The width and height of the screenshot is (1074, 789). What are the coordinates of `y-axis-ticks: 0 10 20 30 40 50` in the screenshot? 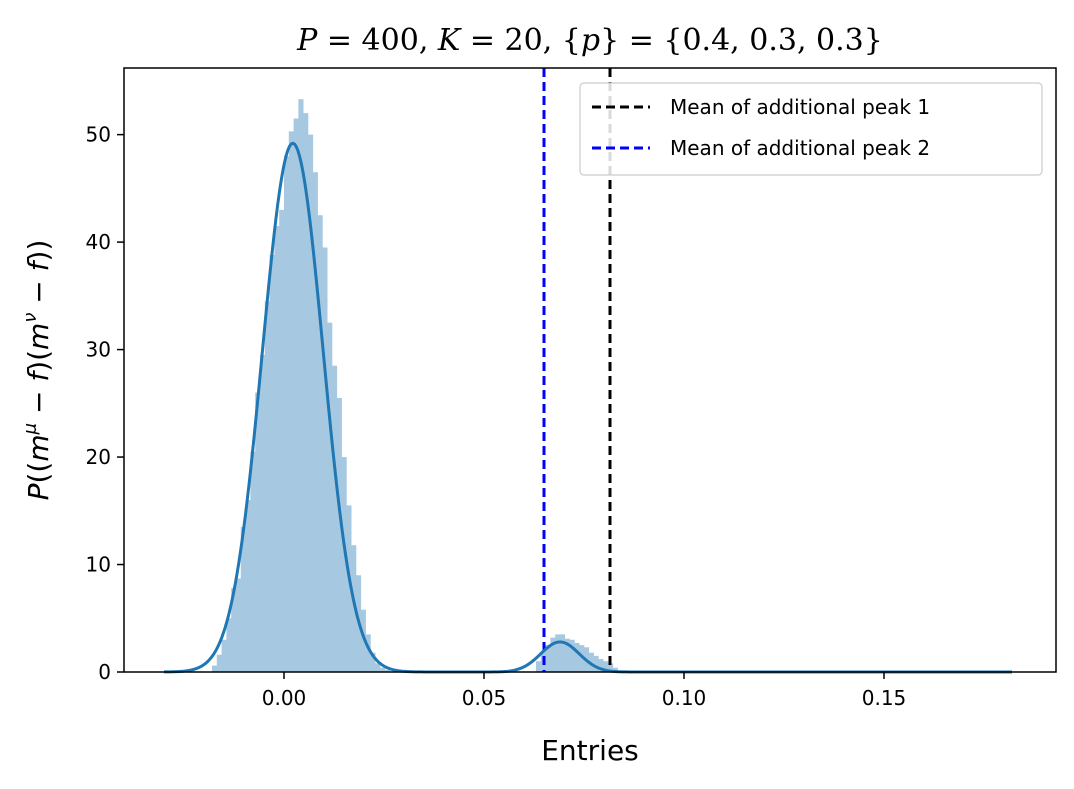 It's located at (105, 403).